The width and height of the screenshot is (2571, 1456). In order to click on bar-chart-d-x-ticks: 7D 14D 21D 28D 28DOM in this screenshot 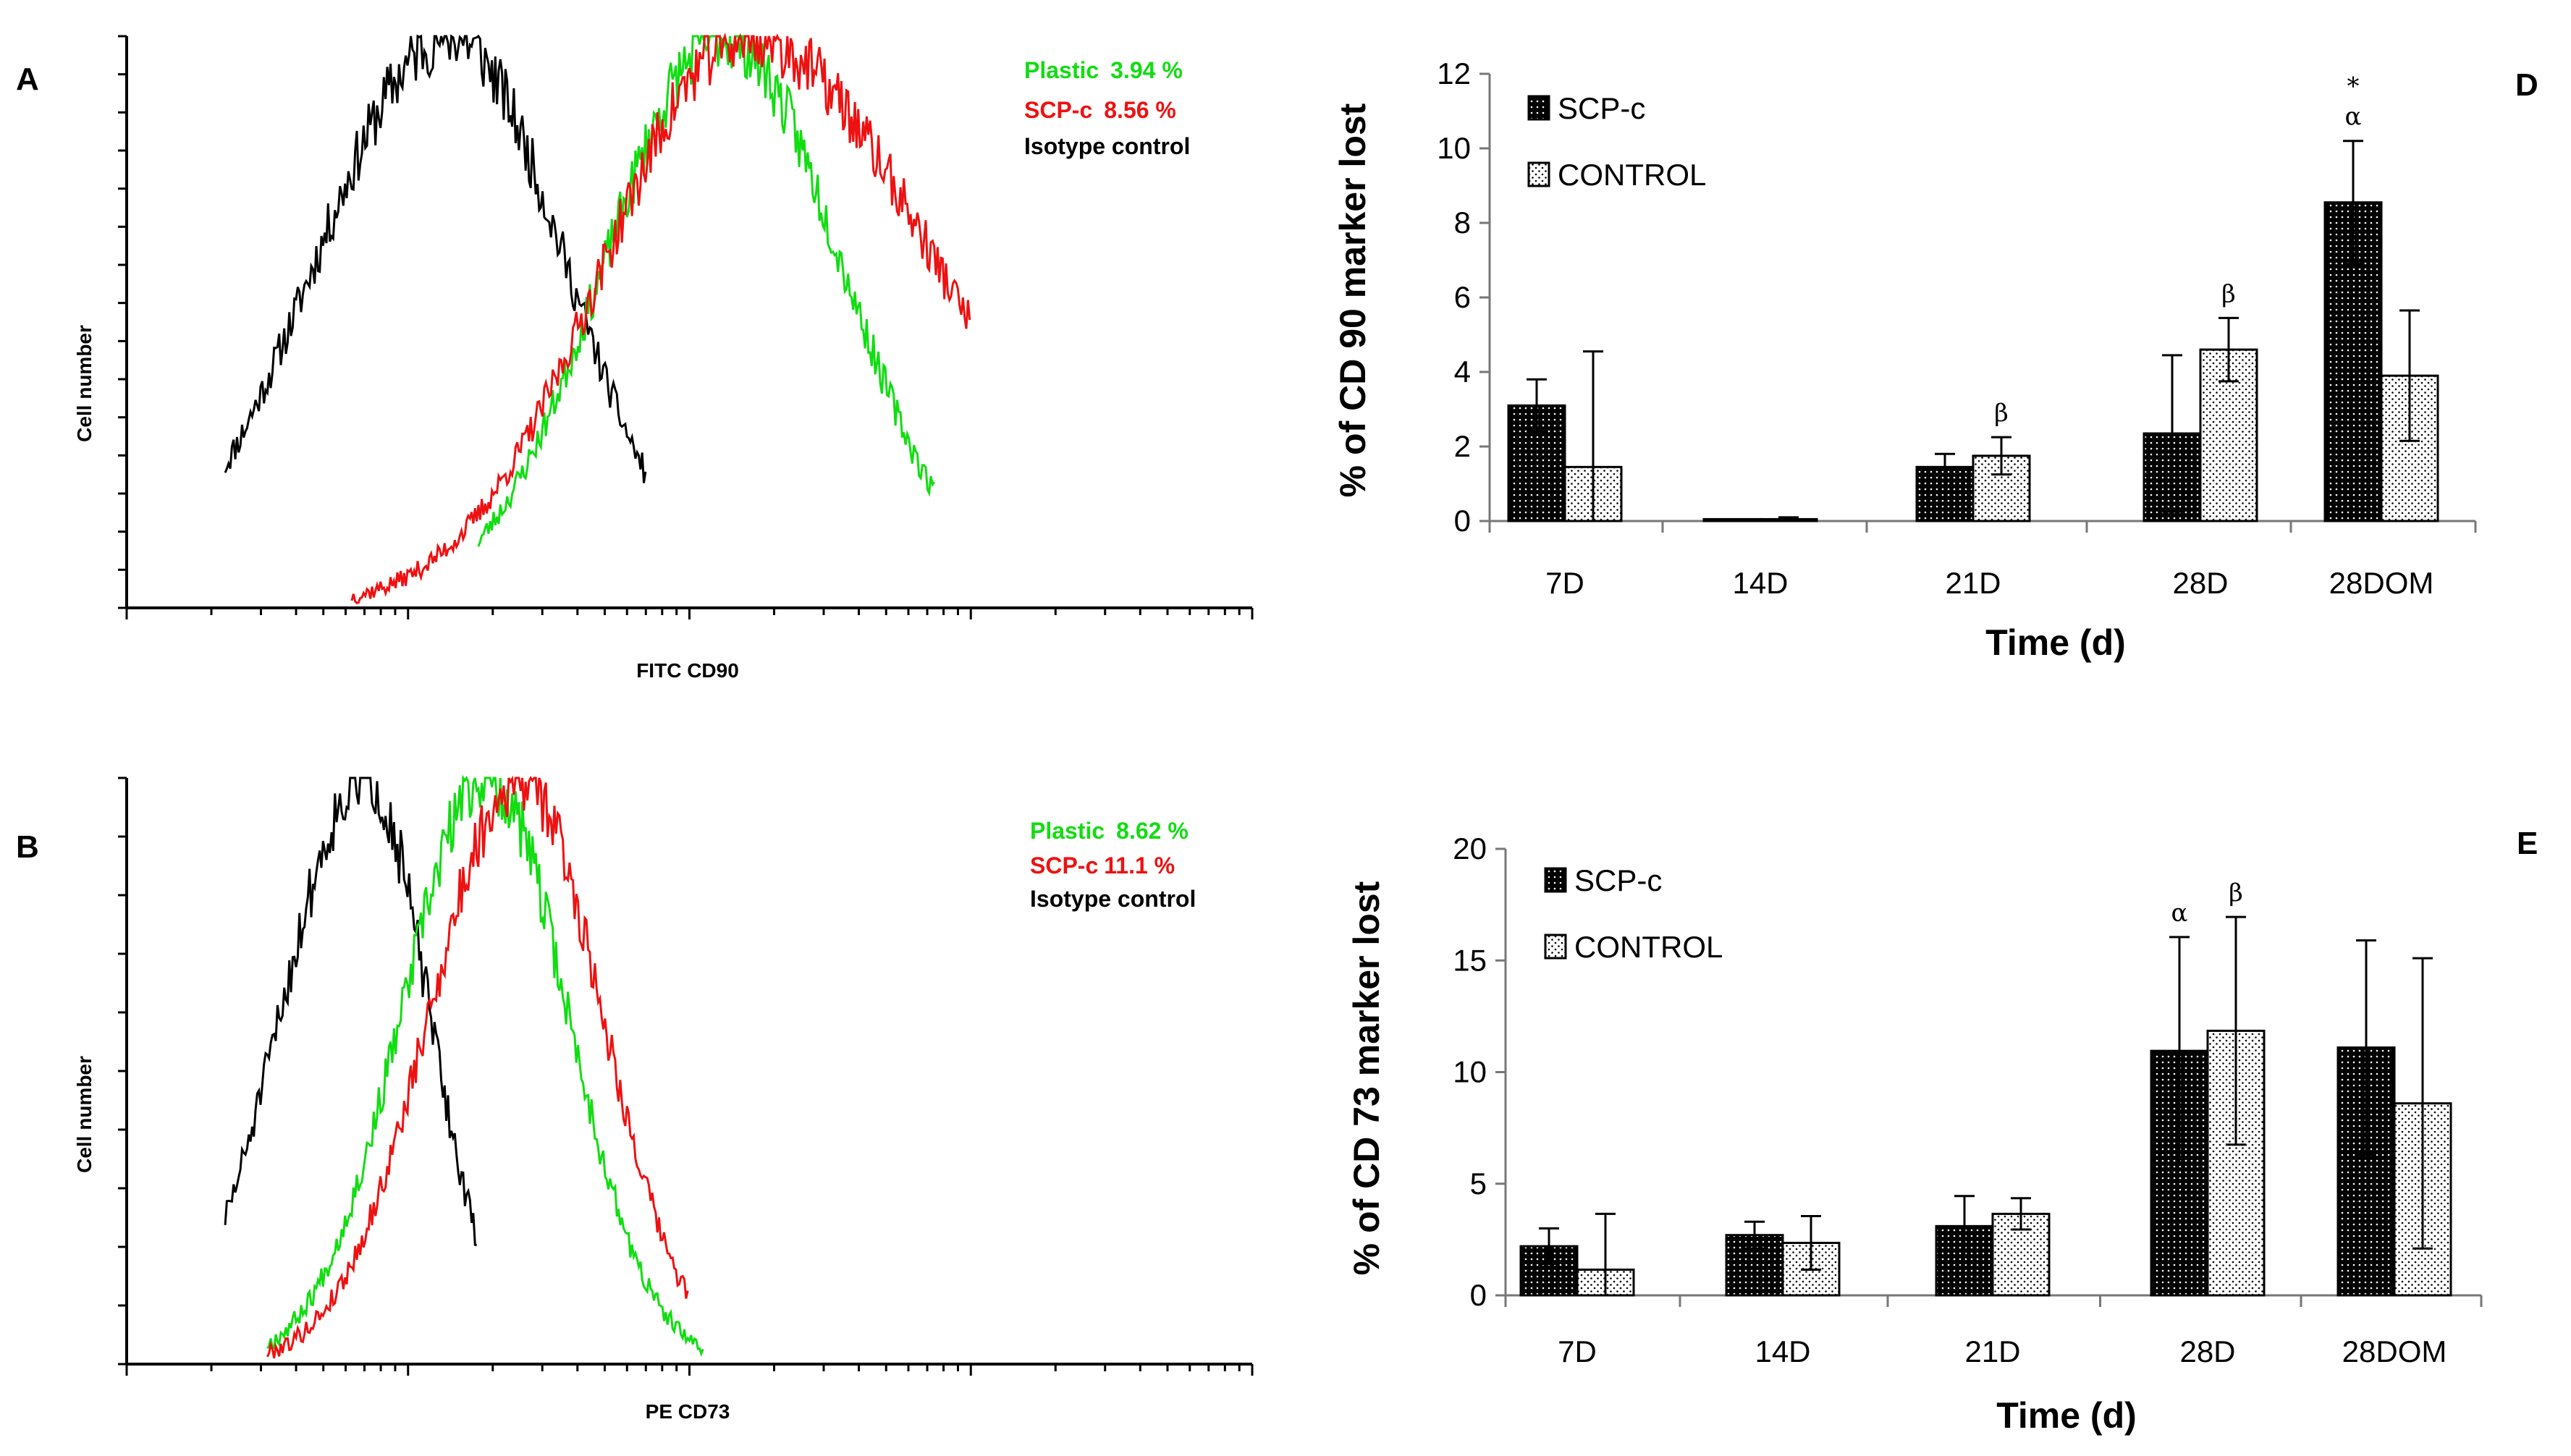, I will do `click(1989, 583)`.